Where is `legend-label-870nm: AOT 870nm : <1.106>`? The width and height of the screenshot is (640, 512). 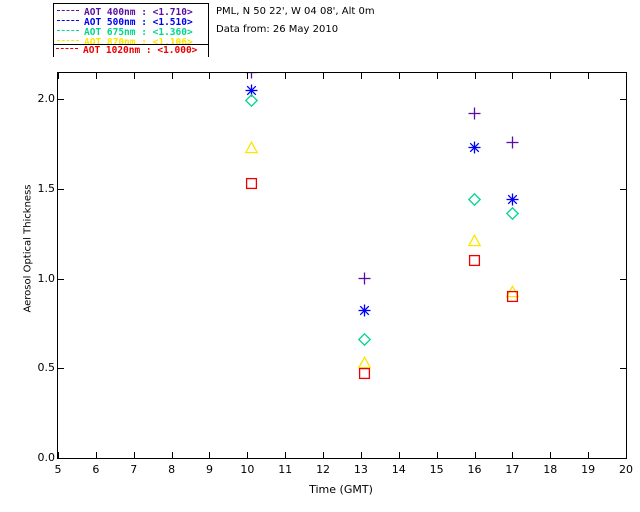 legend-label-870nm: AOT 870nm : <1.106> is located at coordinates (138, 41).